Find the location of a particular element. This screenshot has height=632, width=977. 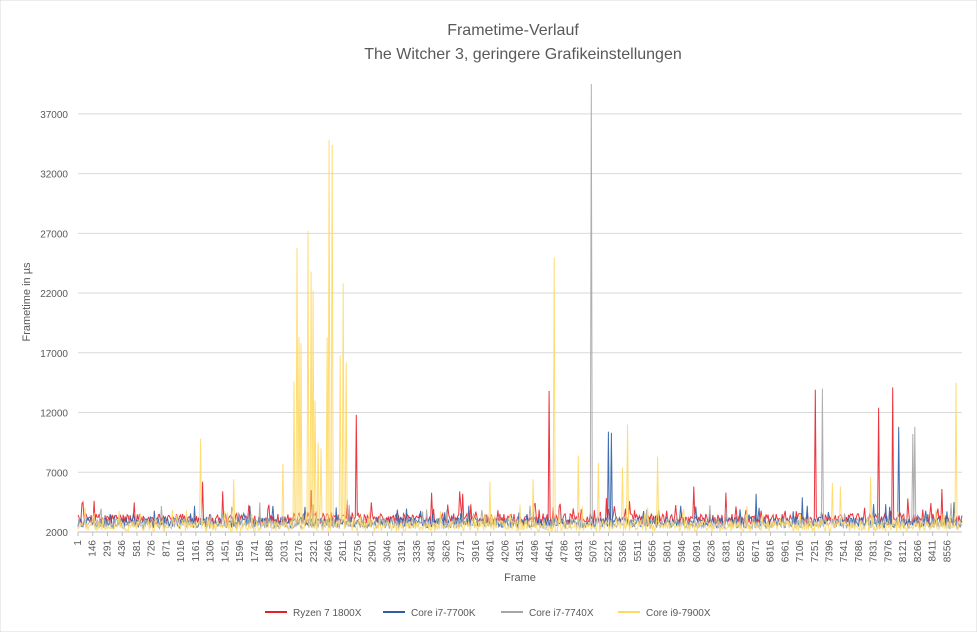

legend-label: Ryzen 7 1800X is located at coordinates (327, 613).